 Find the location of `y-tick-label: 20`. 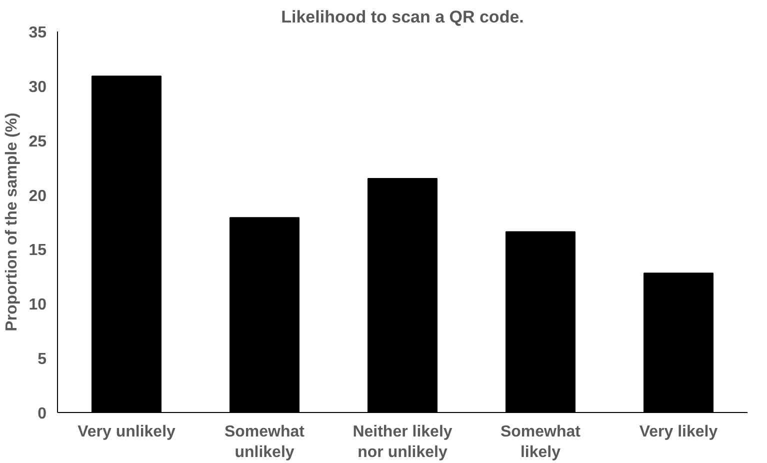

y-tick-label: 20 is located at coordinates (37, 196).